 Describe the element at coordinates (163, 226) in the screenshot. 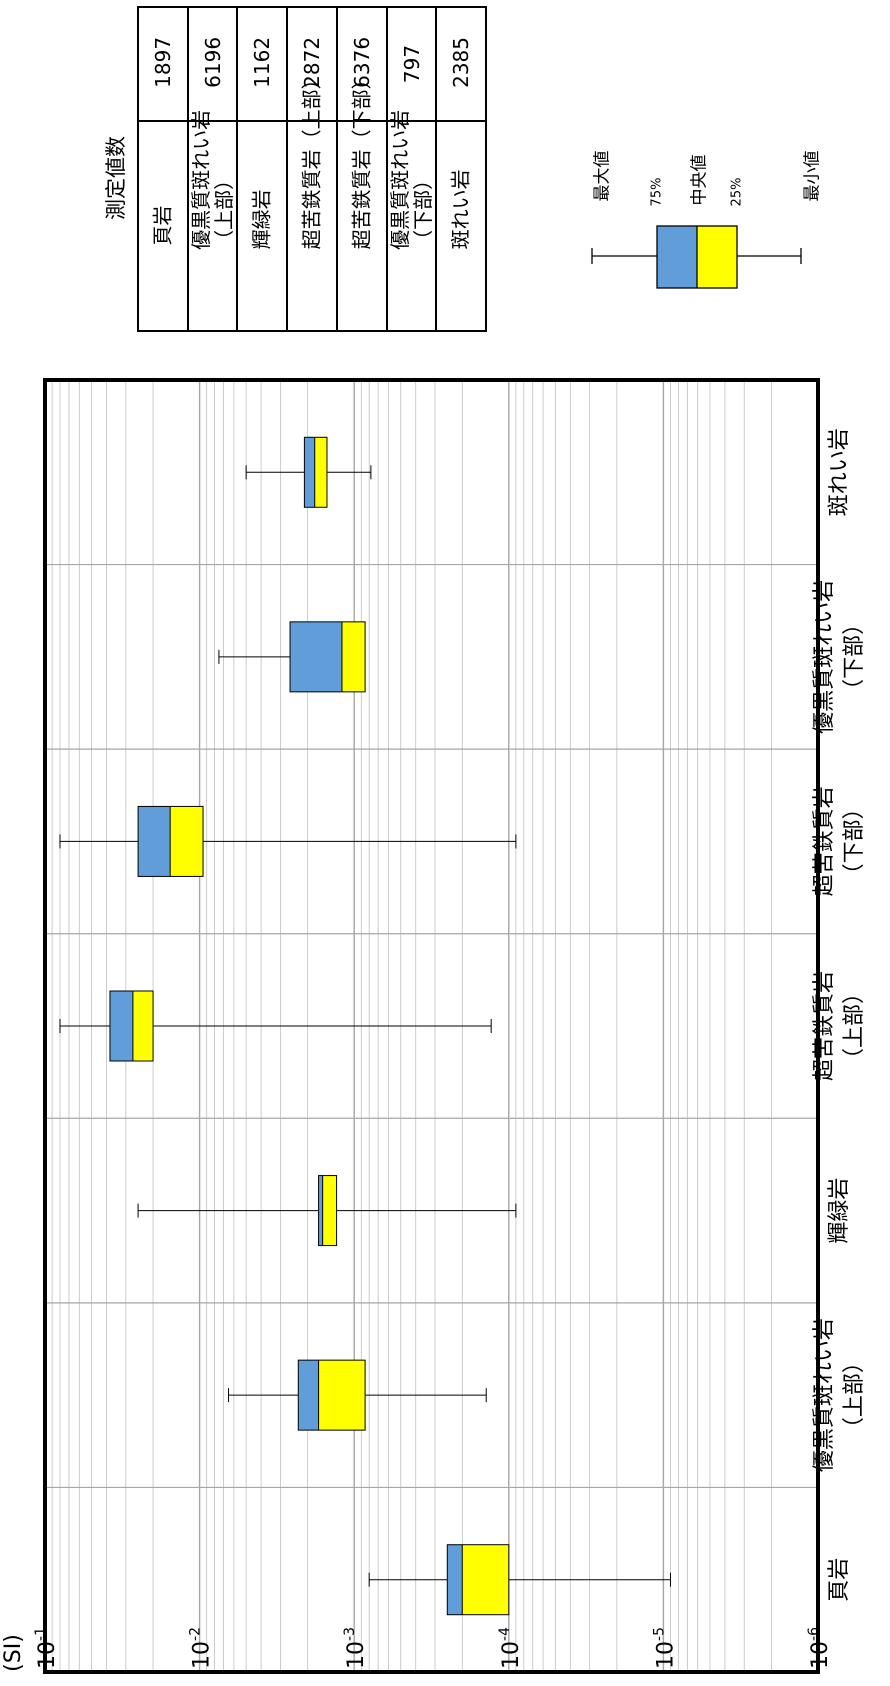

I see `rock-label-cell: 頁岩` at that location.